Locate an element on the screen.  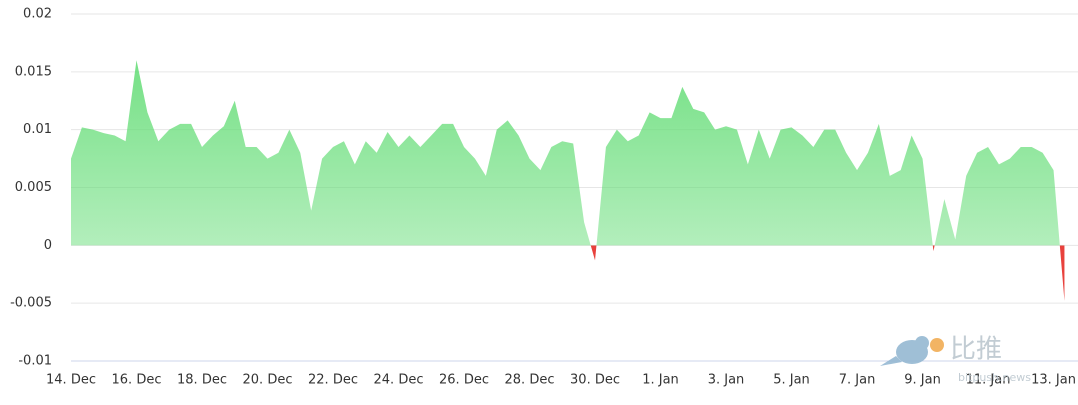
y-tick-label: 0.005 is located at coordinates (33, 187).